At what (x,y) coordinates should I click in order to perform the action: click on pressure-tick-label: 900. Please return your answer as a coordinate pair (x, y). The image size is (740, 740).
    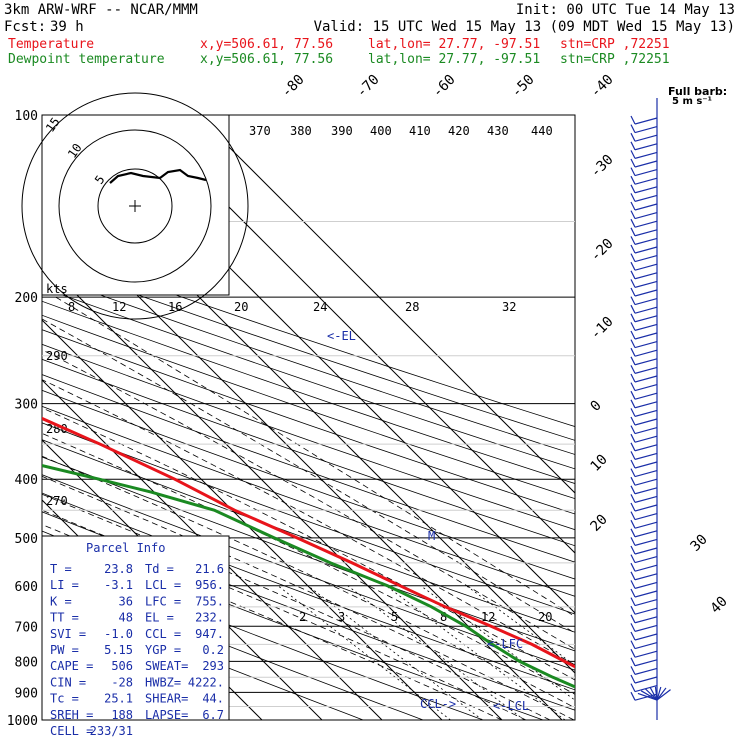
    Looking at the image, I should click on (26, 693).